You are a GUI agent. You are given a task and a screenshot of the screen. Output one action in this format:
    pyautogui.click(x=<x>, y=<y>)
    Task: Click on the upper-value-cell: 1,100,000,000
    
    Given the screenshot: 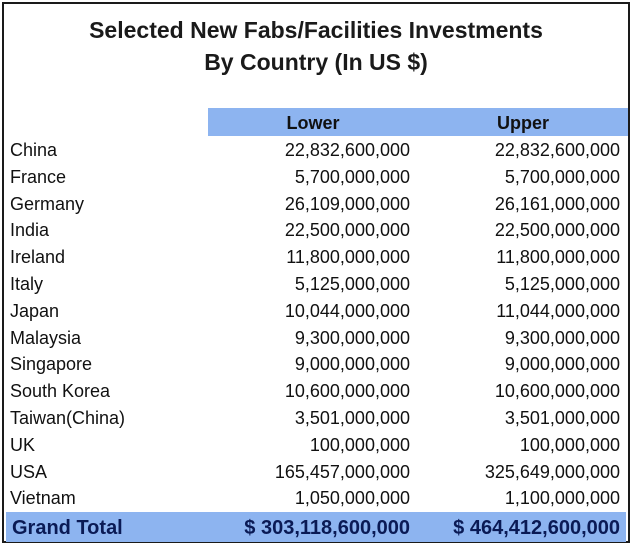 What is the action you would take?
    pyautogui.click(x=562, y=498)
    